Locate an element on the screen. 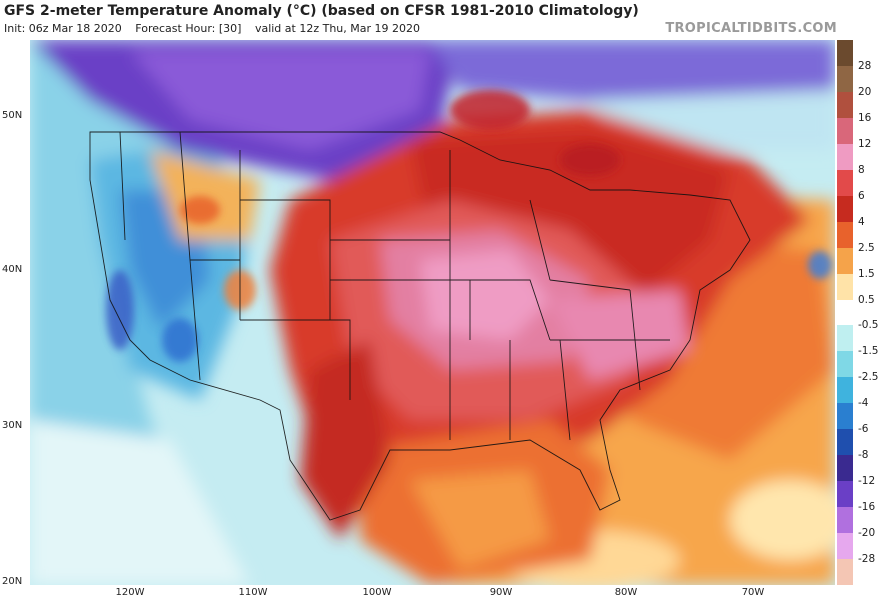 This screenshot has height=600, width=883. lat-label: 40N is located at coordinates (12, 269).